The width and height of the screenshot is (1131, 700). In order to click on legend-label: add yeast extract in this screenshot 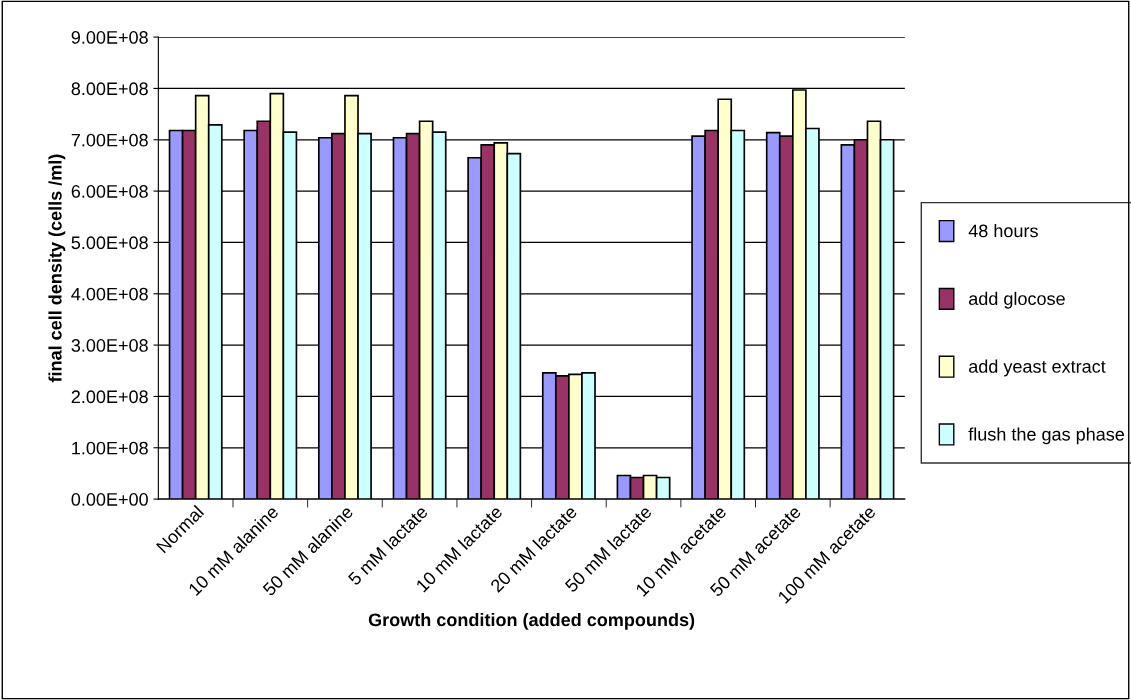, I will do `click(1037, 368)`.